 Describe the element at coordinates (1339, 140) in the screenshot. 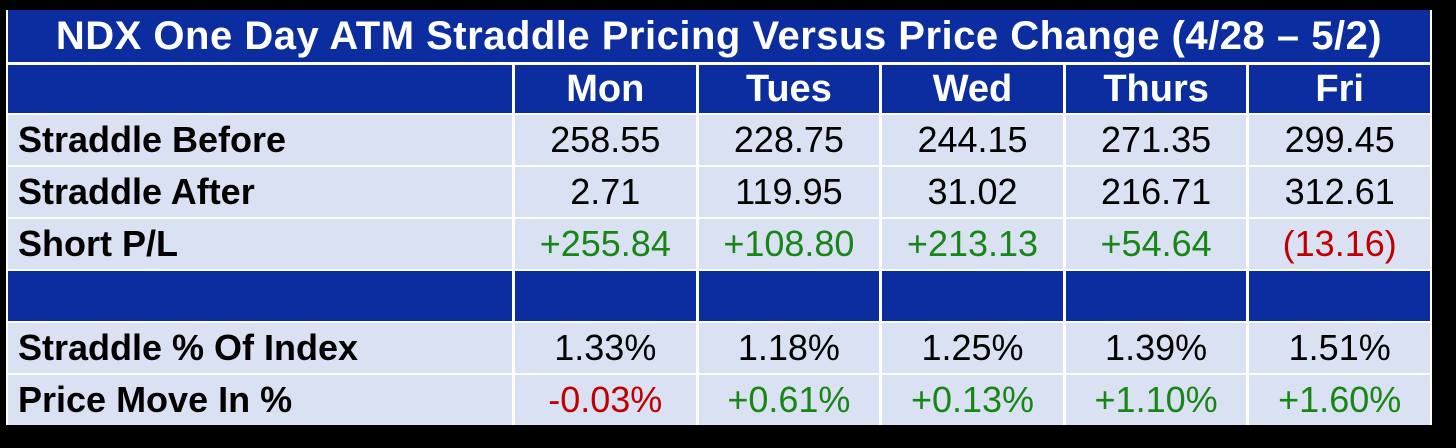

I see `value-cell: 299.45` at that location.